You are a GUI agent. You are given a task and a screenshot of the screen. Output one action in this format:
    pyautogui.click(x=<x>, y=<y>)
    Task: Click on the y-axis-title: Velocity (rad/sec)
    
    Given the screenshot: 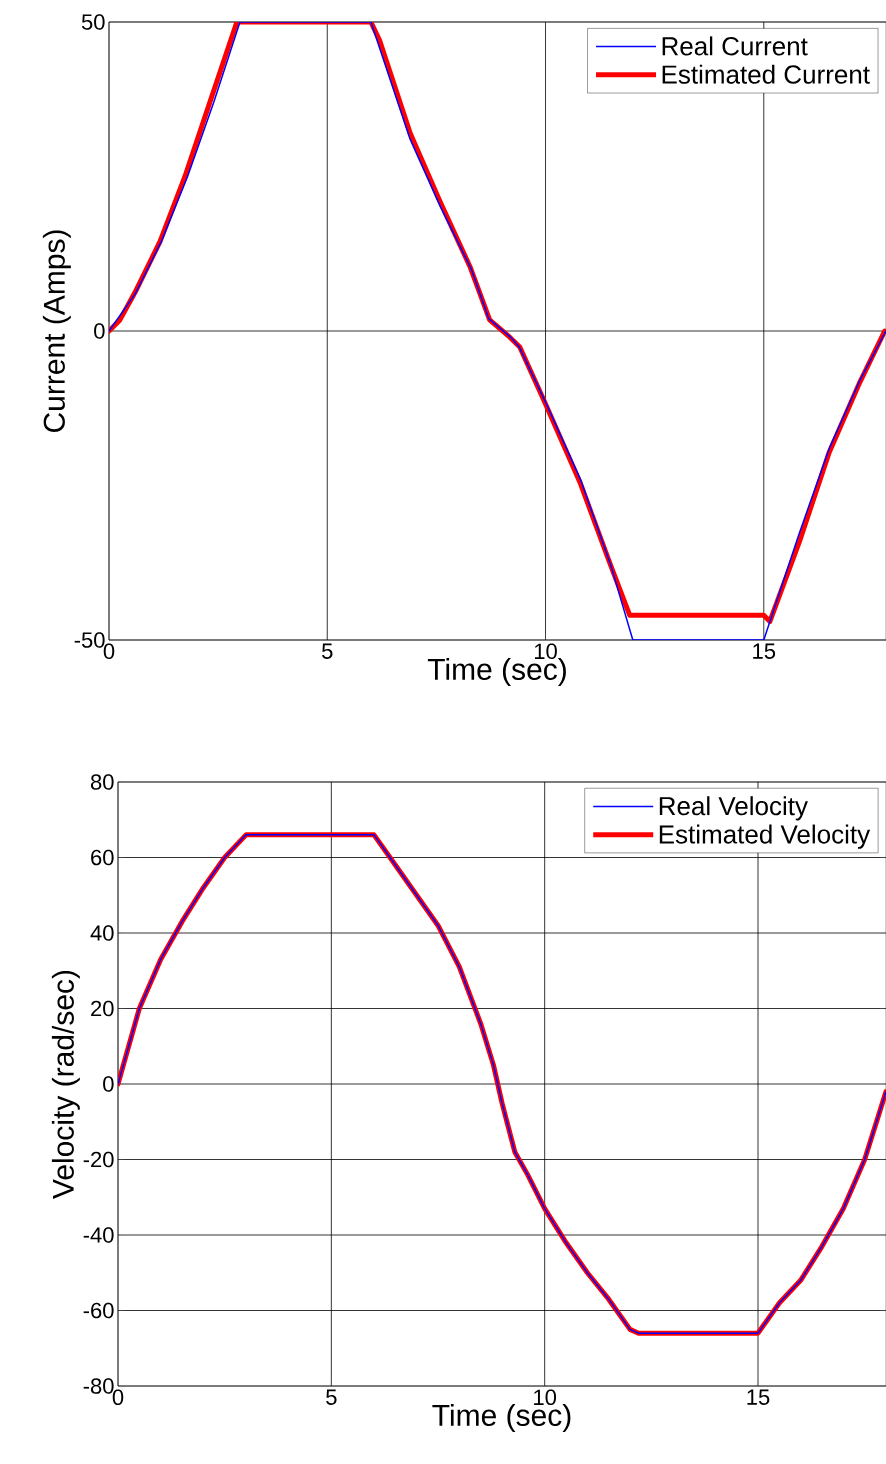 What is the action you would take?
    pyautogui.click(x=65, y=1084)
    